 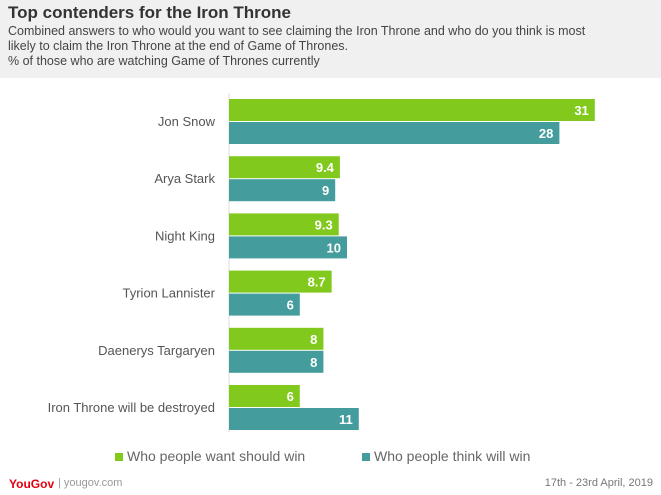 I want to click on category-label: Tyrion Lannister, so click(x=169, y=293).